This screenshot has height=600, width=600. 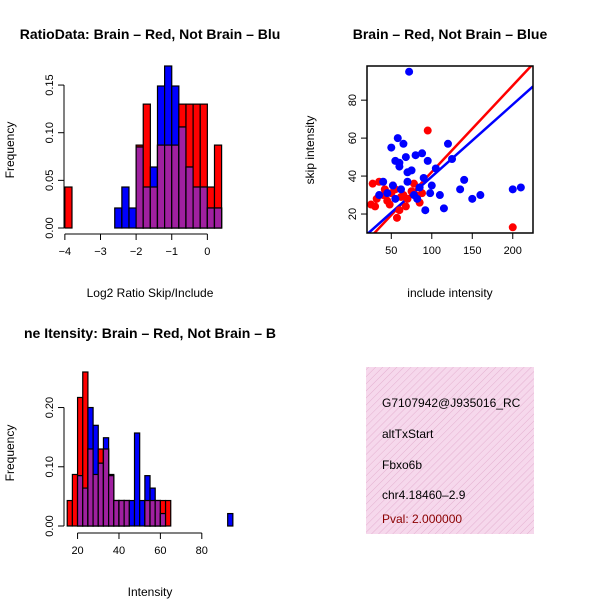 What do you see at coordinates (150, 592) in the screenshot?
I see `intensity-histogram-xlabel: Intensity` at bounding box center [150, 592].